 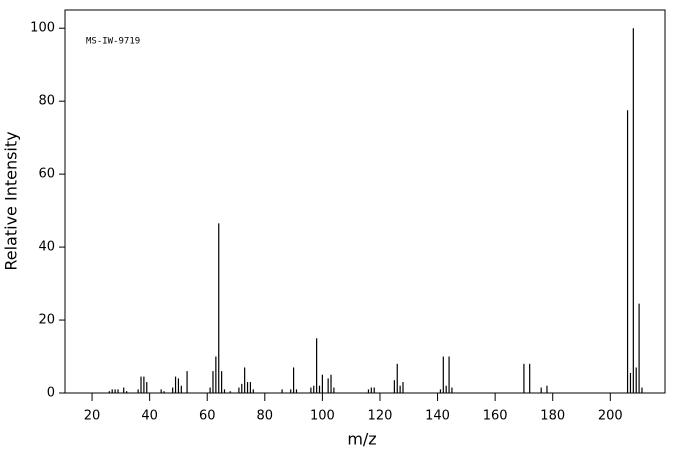 I want to click on x-tick-label: 60, so click(x=207, y=416).